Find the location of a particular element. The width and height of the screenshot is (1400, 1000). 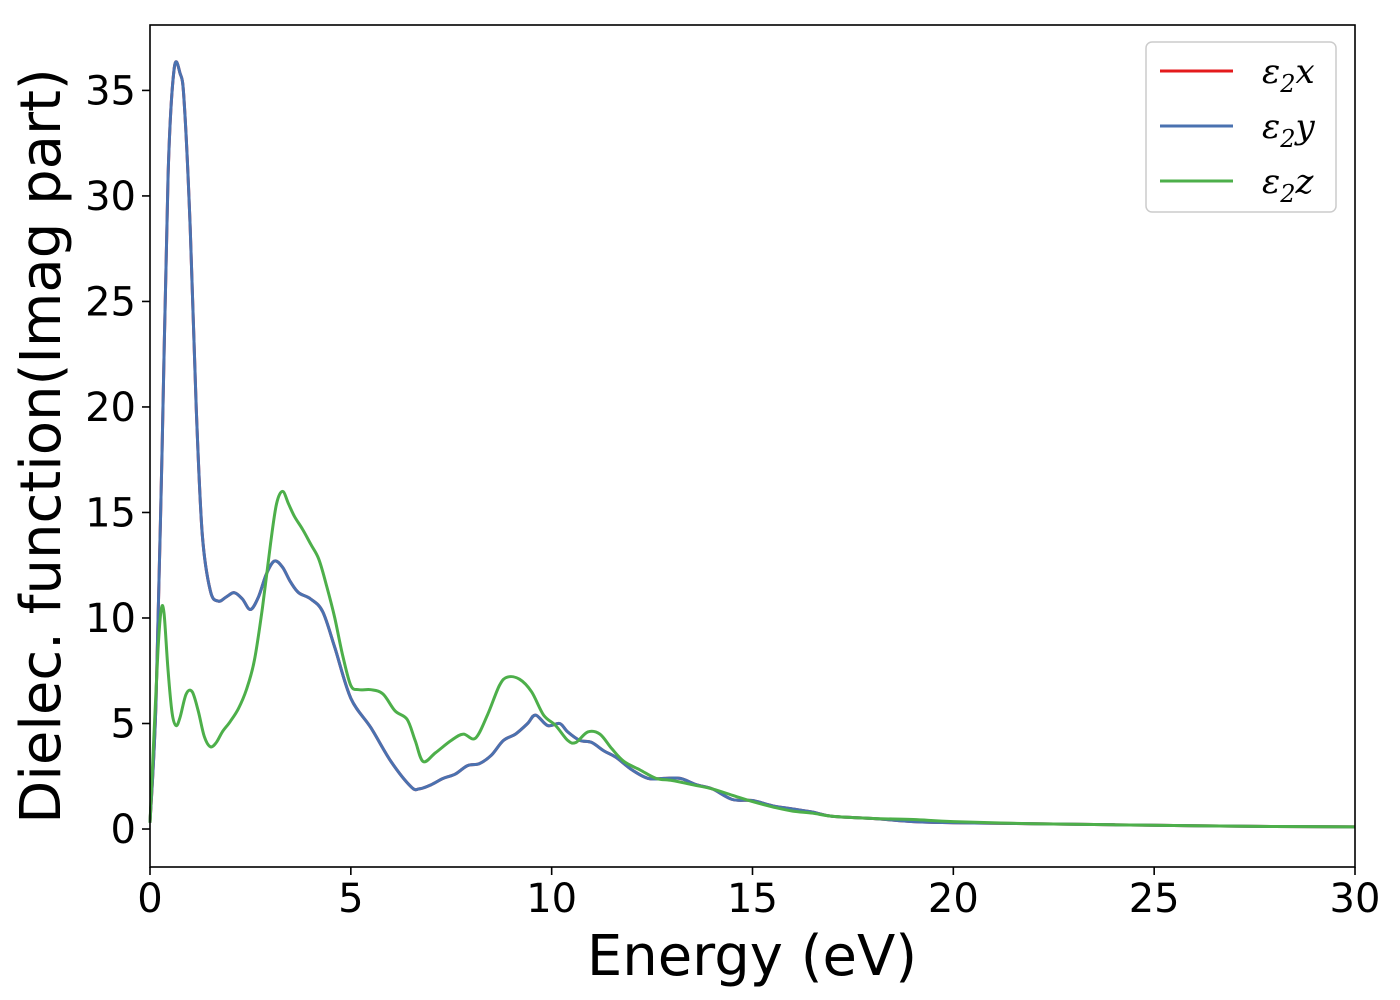

y-tick-label: 25 is located at coordinates (110, 302).